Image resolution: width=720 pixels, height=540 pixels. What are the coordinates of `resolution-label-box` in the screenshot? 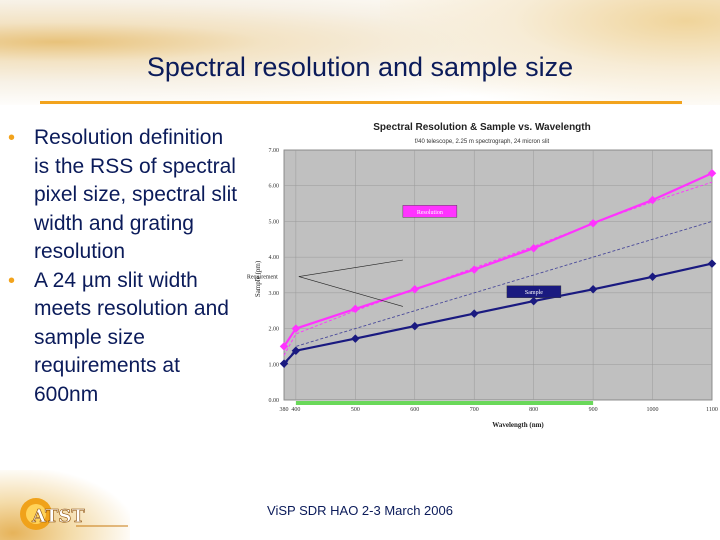 It's located at (430, 211).